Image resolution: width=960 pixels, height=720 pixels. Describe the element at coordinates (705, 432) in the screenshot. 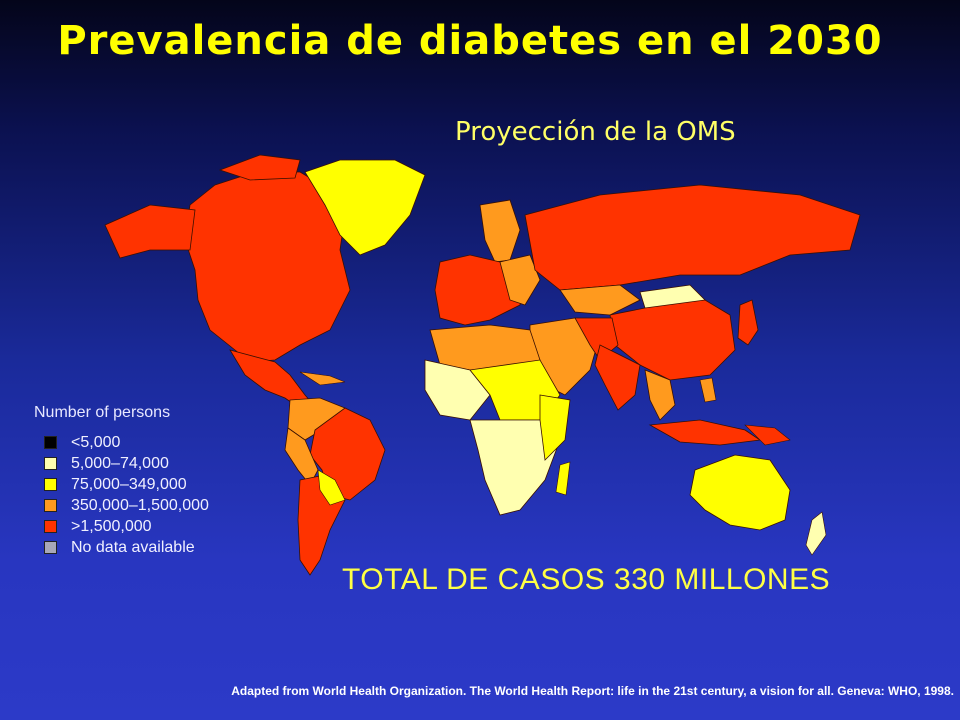

I see `region-indonesia` at that location.